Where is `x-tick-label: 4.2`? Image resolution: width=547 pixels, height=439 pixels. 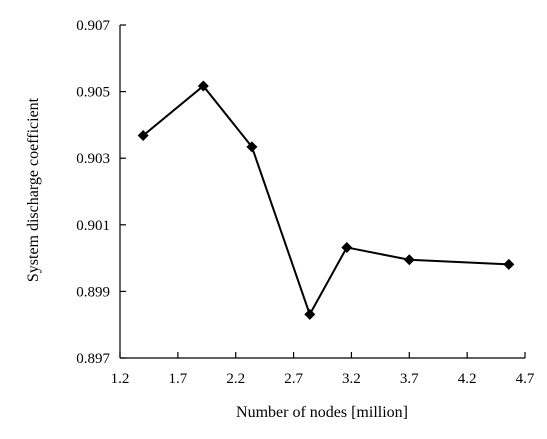
x-tick-label: 4.2 is located at coordinates (467, 379).